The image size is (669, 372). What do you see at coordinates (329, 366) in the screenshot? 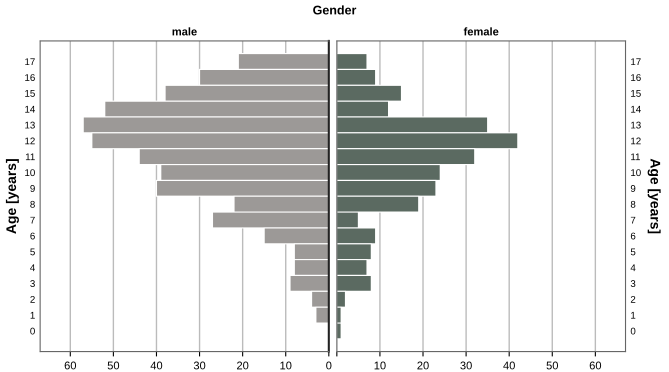
I see `x-tick-label: 0` at bounding box center [329, 366].